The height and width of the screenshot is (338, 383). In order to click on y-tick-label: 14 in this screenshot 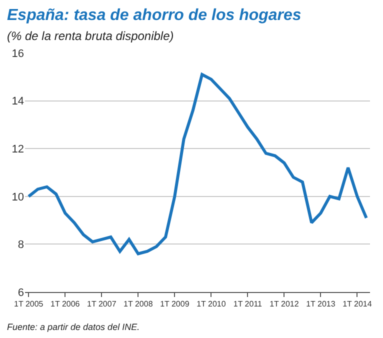, I will do `click(18, 102)`.